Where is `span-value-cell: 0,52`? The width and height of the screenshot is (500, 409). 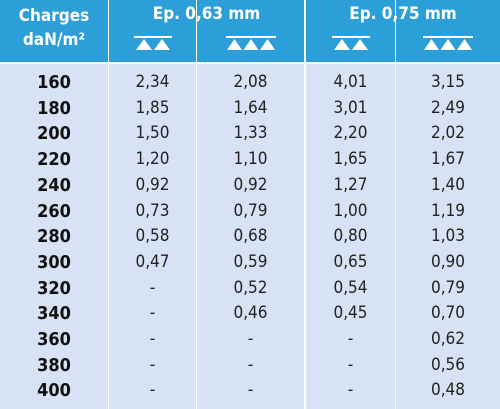
span-value-cell: 0,52 is located at coordinates (250, 287).